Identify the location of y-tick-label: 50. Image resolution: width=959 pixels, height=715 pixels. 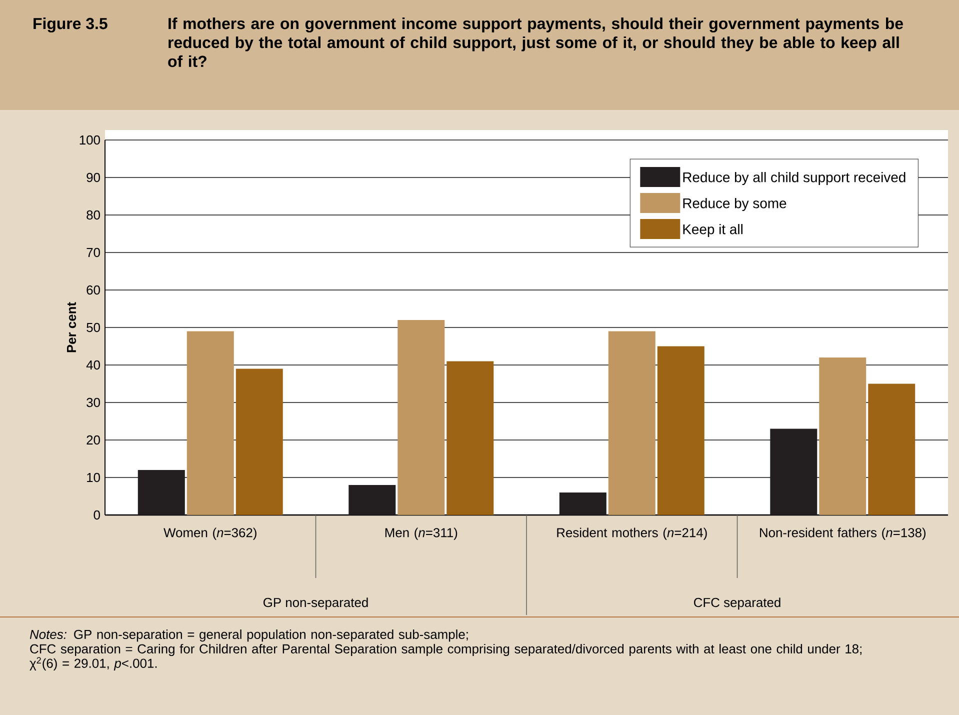
(93, 327).